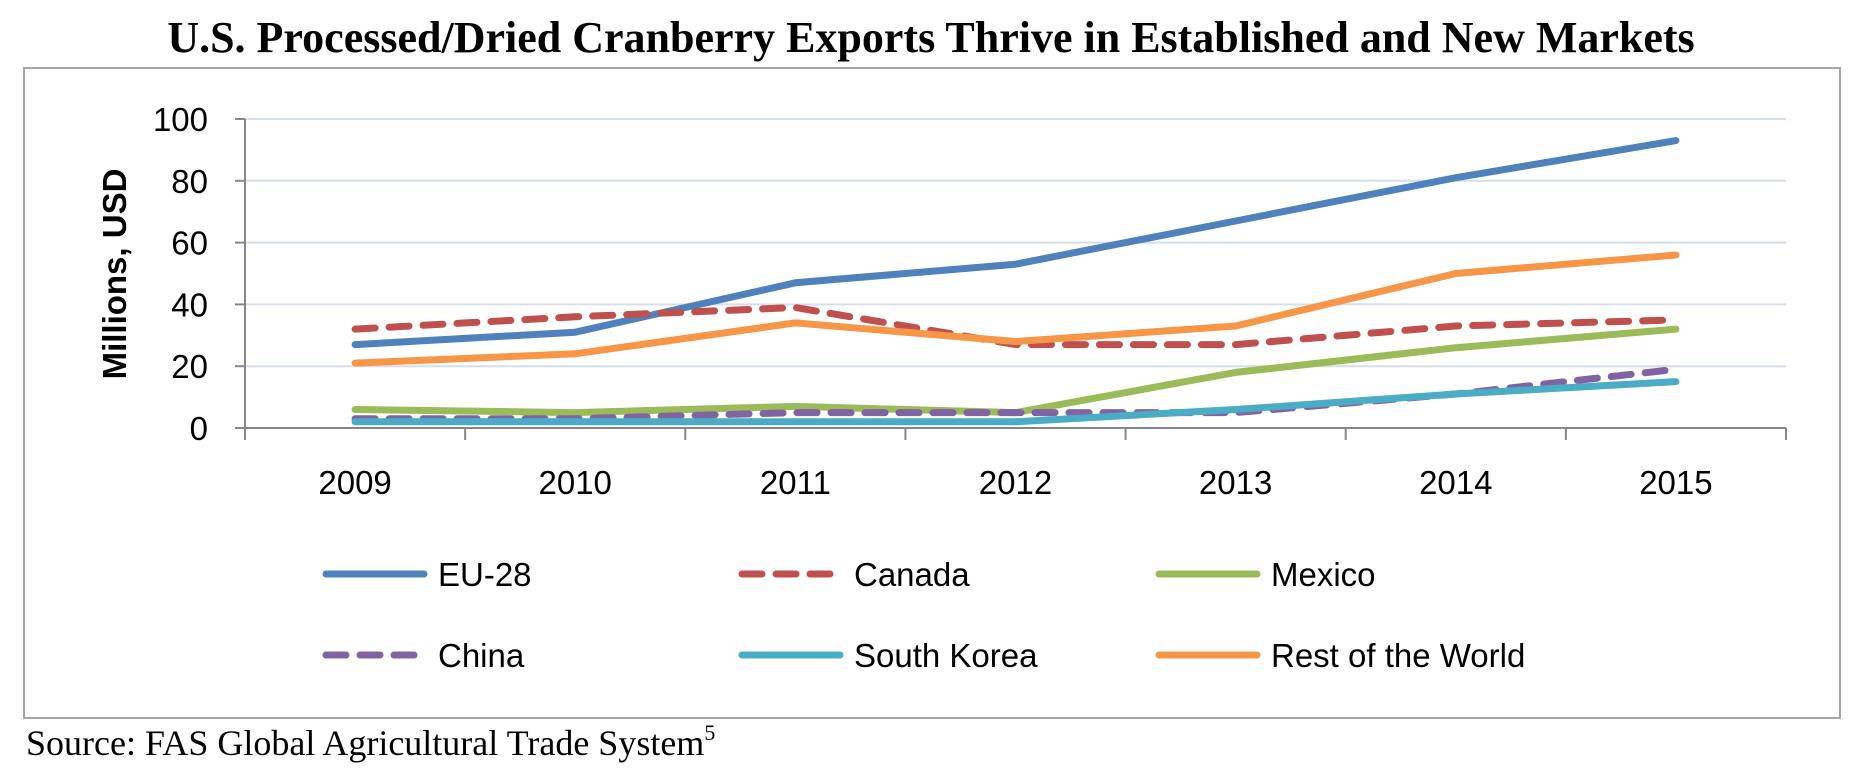  What do you see at coordinates (189, 304) in the screenshot?
I see `y-tick-label: 40` at bounding box center [189, 304].